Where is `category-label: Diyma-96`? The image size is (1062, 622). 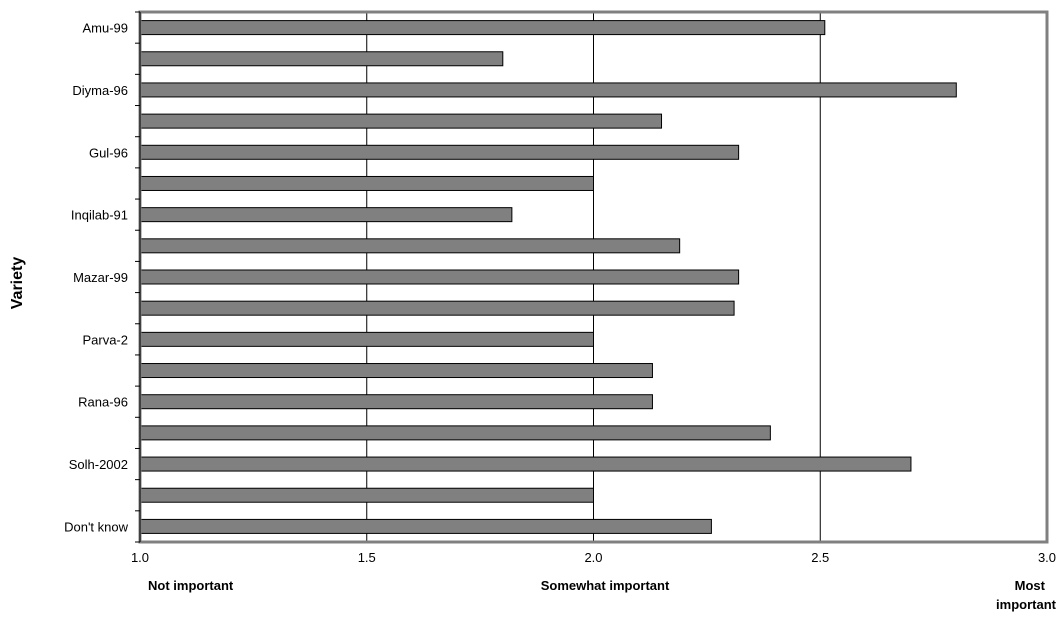
category-label: Diyma-96 is located at coordinates (100, 90).